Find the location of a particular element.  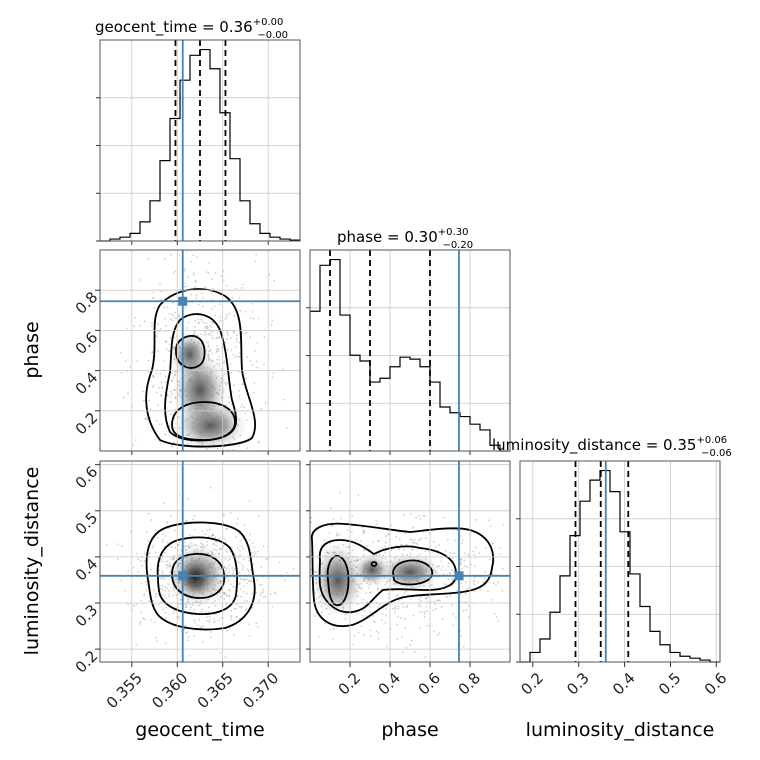

y-tick-label-luminosity_distance: 0.5 is located at coordinates (87, 524).